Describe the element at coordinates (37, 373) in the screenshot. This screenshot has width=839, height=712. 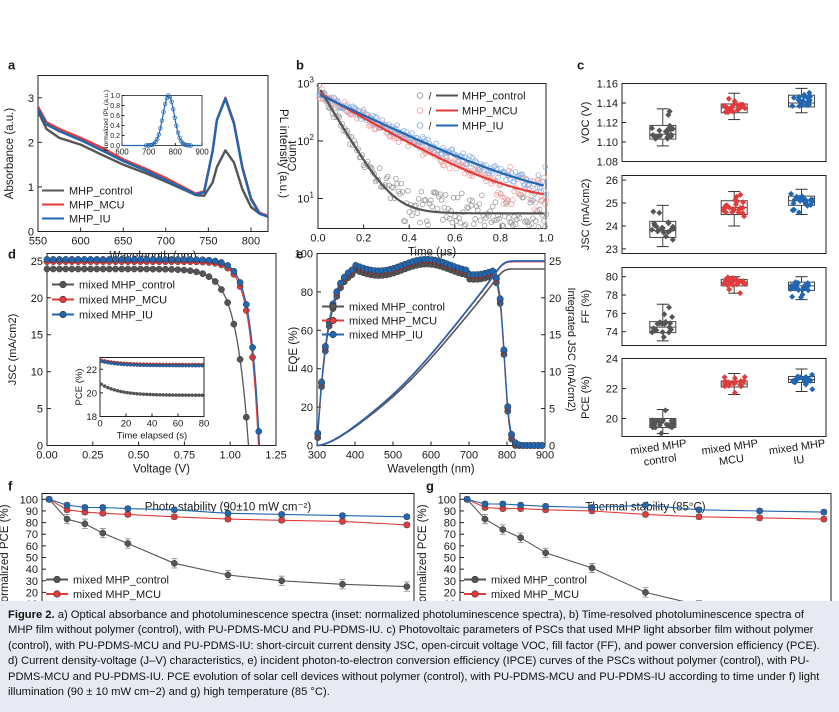
I see `y-tick-label: 10` at that location.